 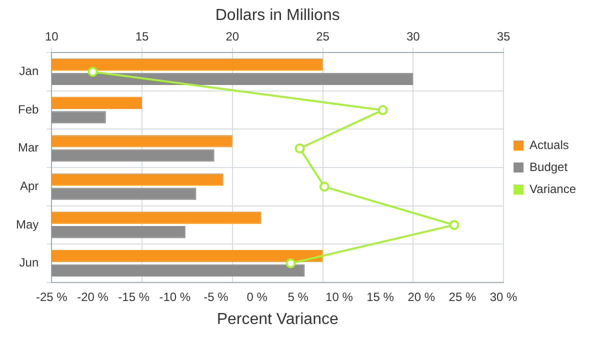 I want to click on x-tick-label: -15 %, so click(x=134, y=297).